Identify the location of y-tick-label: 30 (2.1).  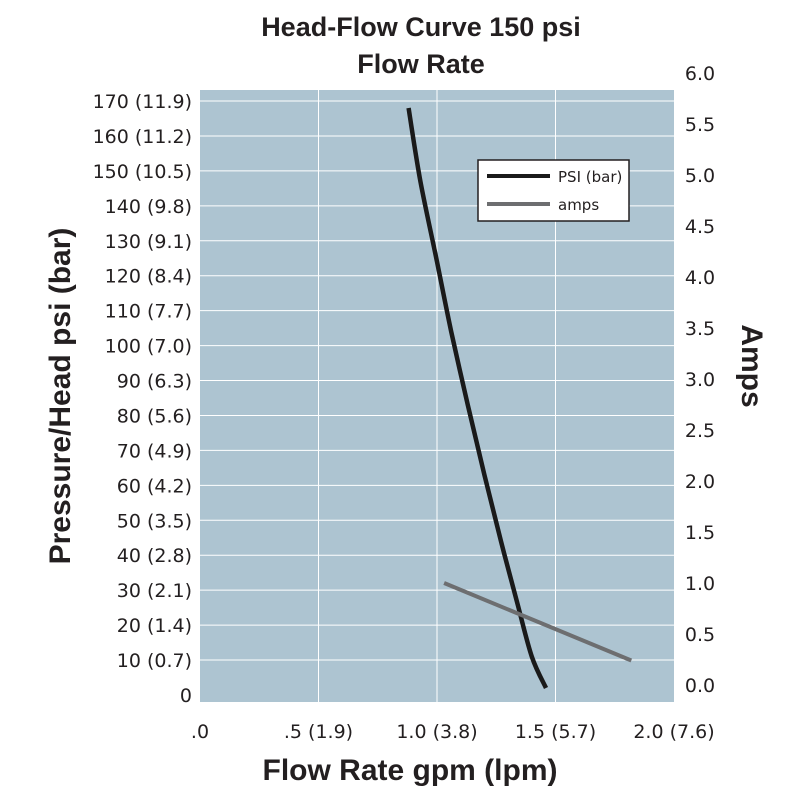
(154, 591).